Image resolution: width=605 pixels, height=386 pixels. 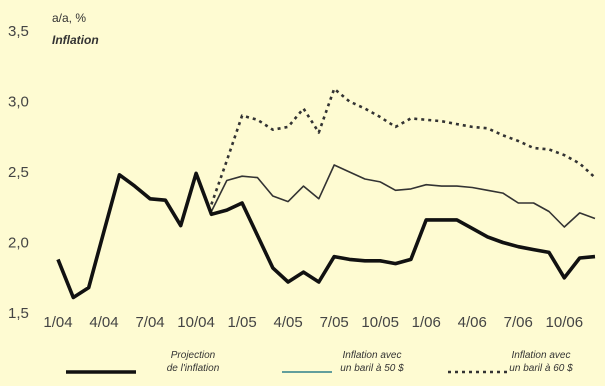 I want to click on y-axis-unit-label: a/a, %, so click(x=69, y=18).